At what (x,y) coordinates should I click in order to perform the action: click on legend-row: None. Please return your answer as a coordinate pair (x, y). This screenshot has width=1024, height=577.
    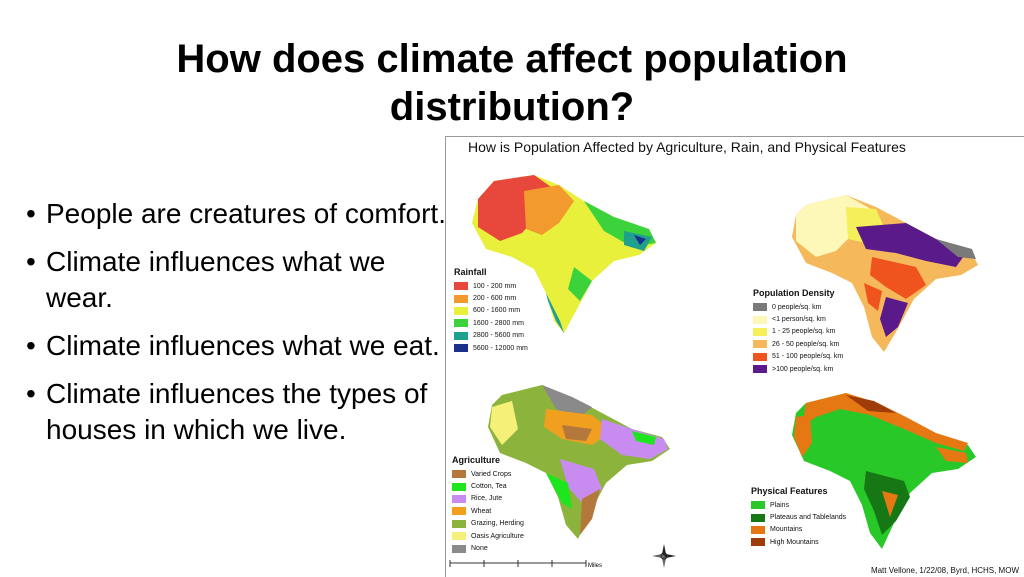
    Looking at the image, I should click on (488, 548).